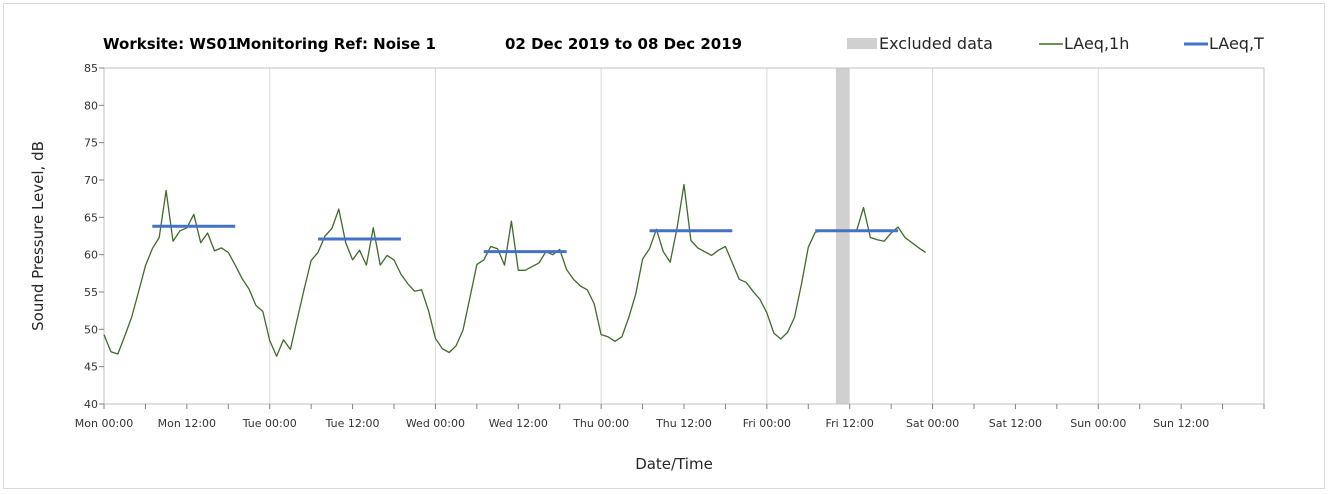 Image resolution: width=1330 pixels, height=494 pixels. What do you see at coordinates (1015, 423) in the screenshot?
I see `x-tick-label: Sat 12:00` at bounding box center [1015, 423].